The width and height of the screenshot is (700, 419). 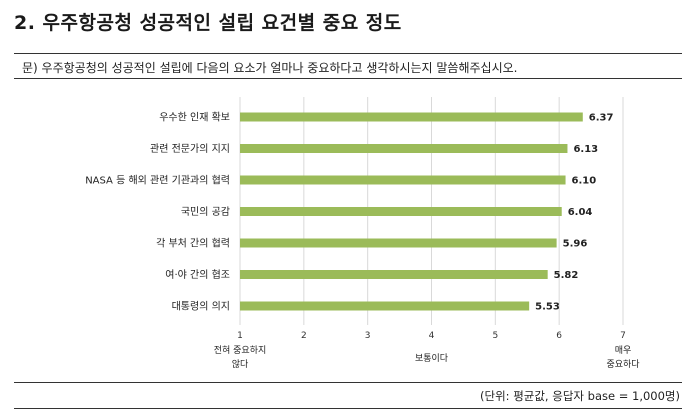 What do you see at coordinates (601, 118) in the screenshot?
I see `value-label: 6.37` at bounding box center [601, 118].